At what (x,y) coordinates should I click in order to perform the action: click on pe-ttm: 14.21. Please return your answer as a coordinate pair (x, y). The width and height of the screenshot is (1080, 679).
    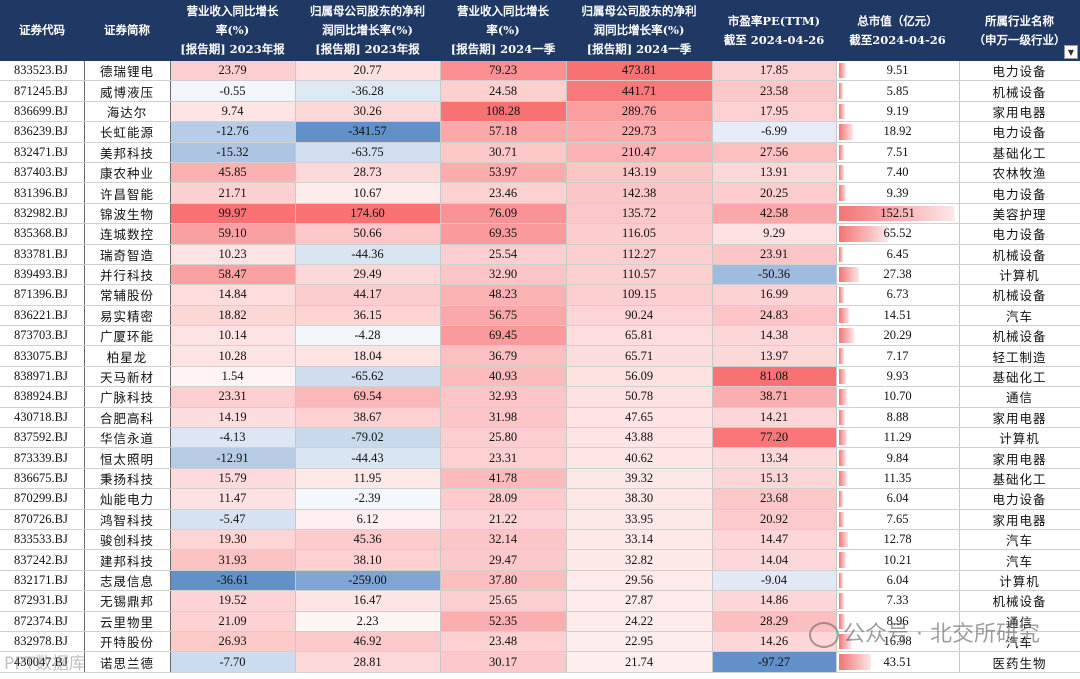
    Looking at the image, I should click on (774, 418).